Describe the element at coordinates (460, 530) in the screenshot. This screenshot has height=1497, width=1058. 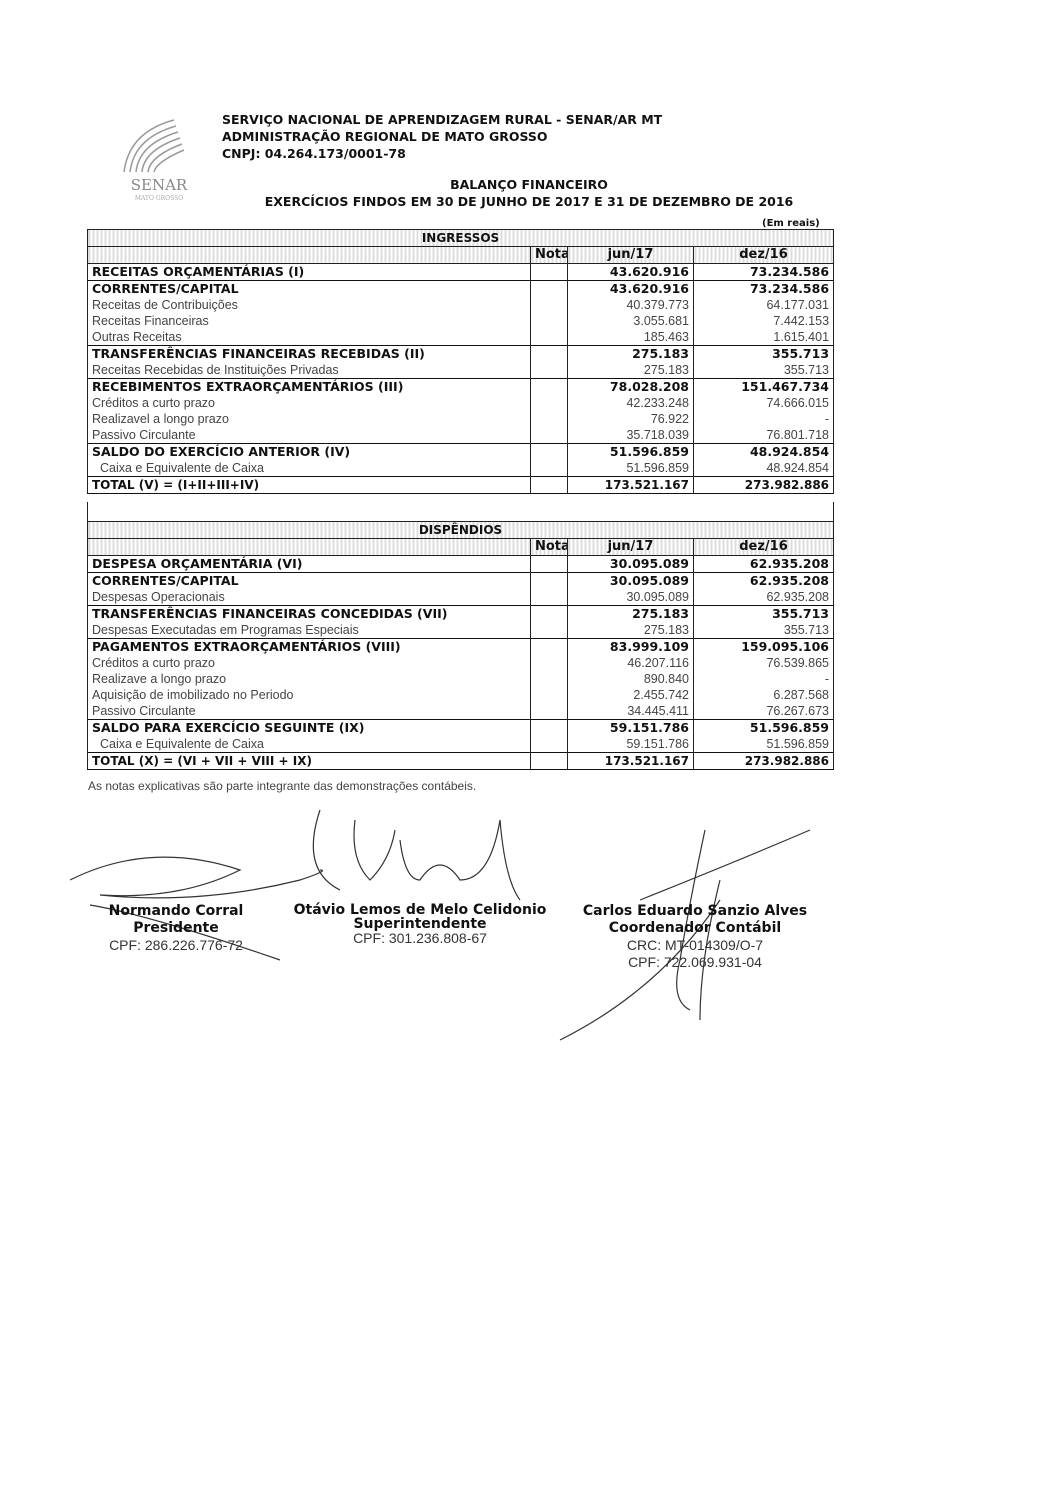
I see `section-title: DISPÊNDIOS` at that location.